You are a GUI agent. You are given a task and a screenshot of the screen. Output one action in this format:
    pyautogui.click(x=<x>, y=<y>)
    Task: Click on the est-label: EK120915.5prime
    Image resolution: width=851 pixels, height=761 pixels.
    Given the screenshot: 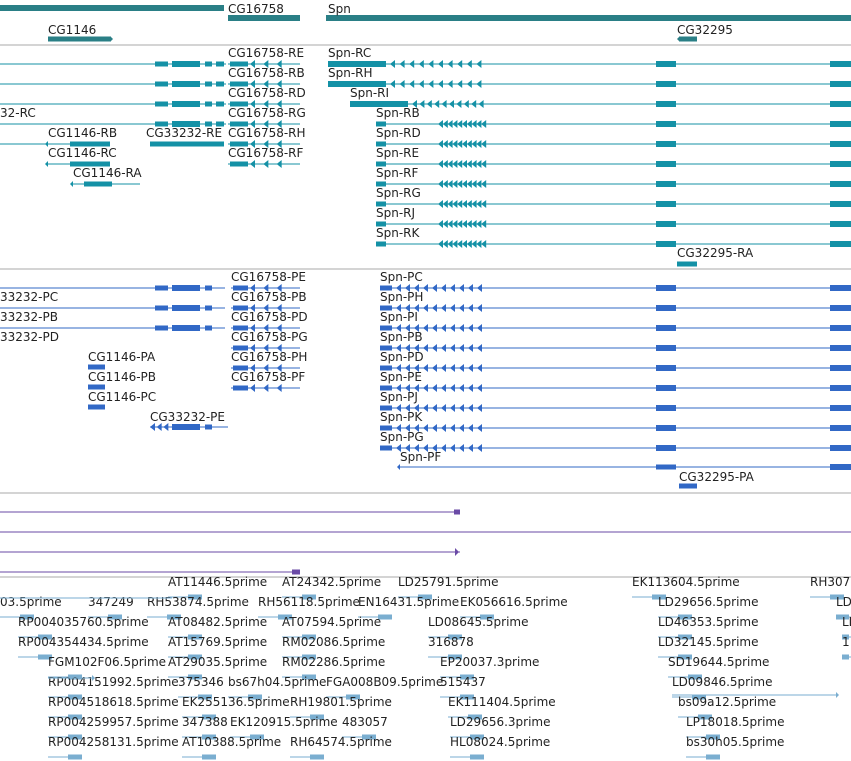 What is the action you would take?
    pyautogui.click(x=284, y=722)
    